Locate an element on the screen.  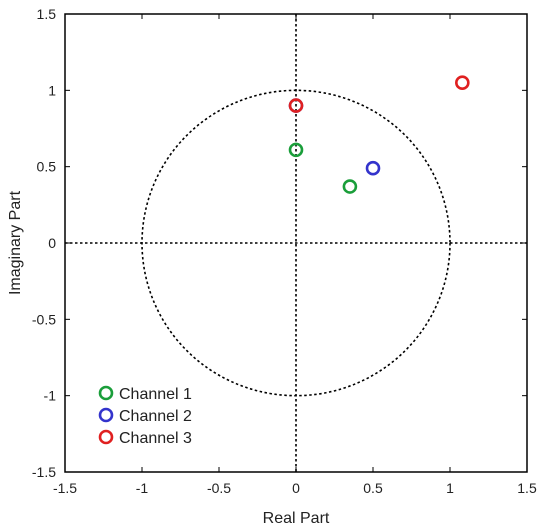
x-tick-label: 1.5 is located at coordinates (527, 488).